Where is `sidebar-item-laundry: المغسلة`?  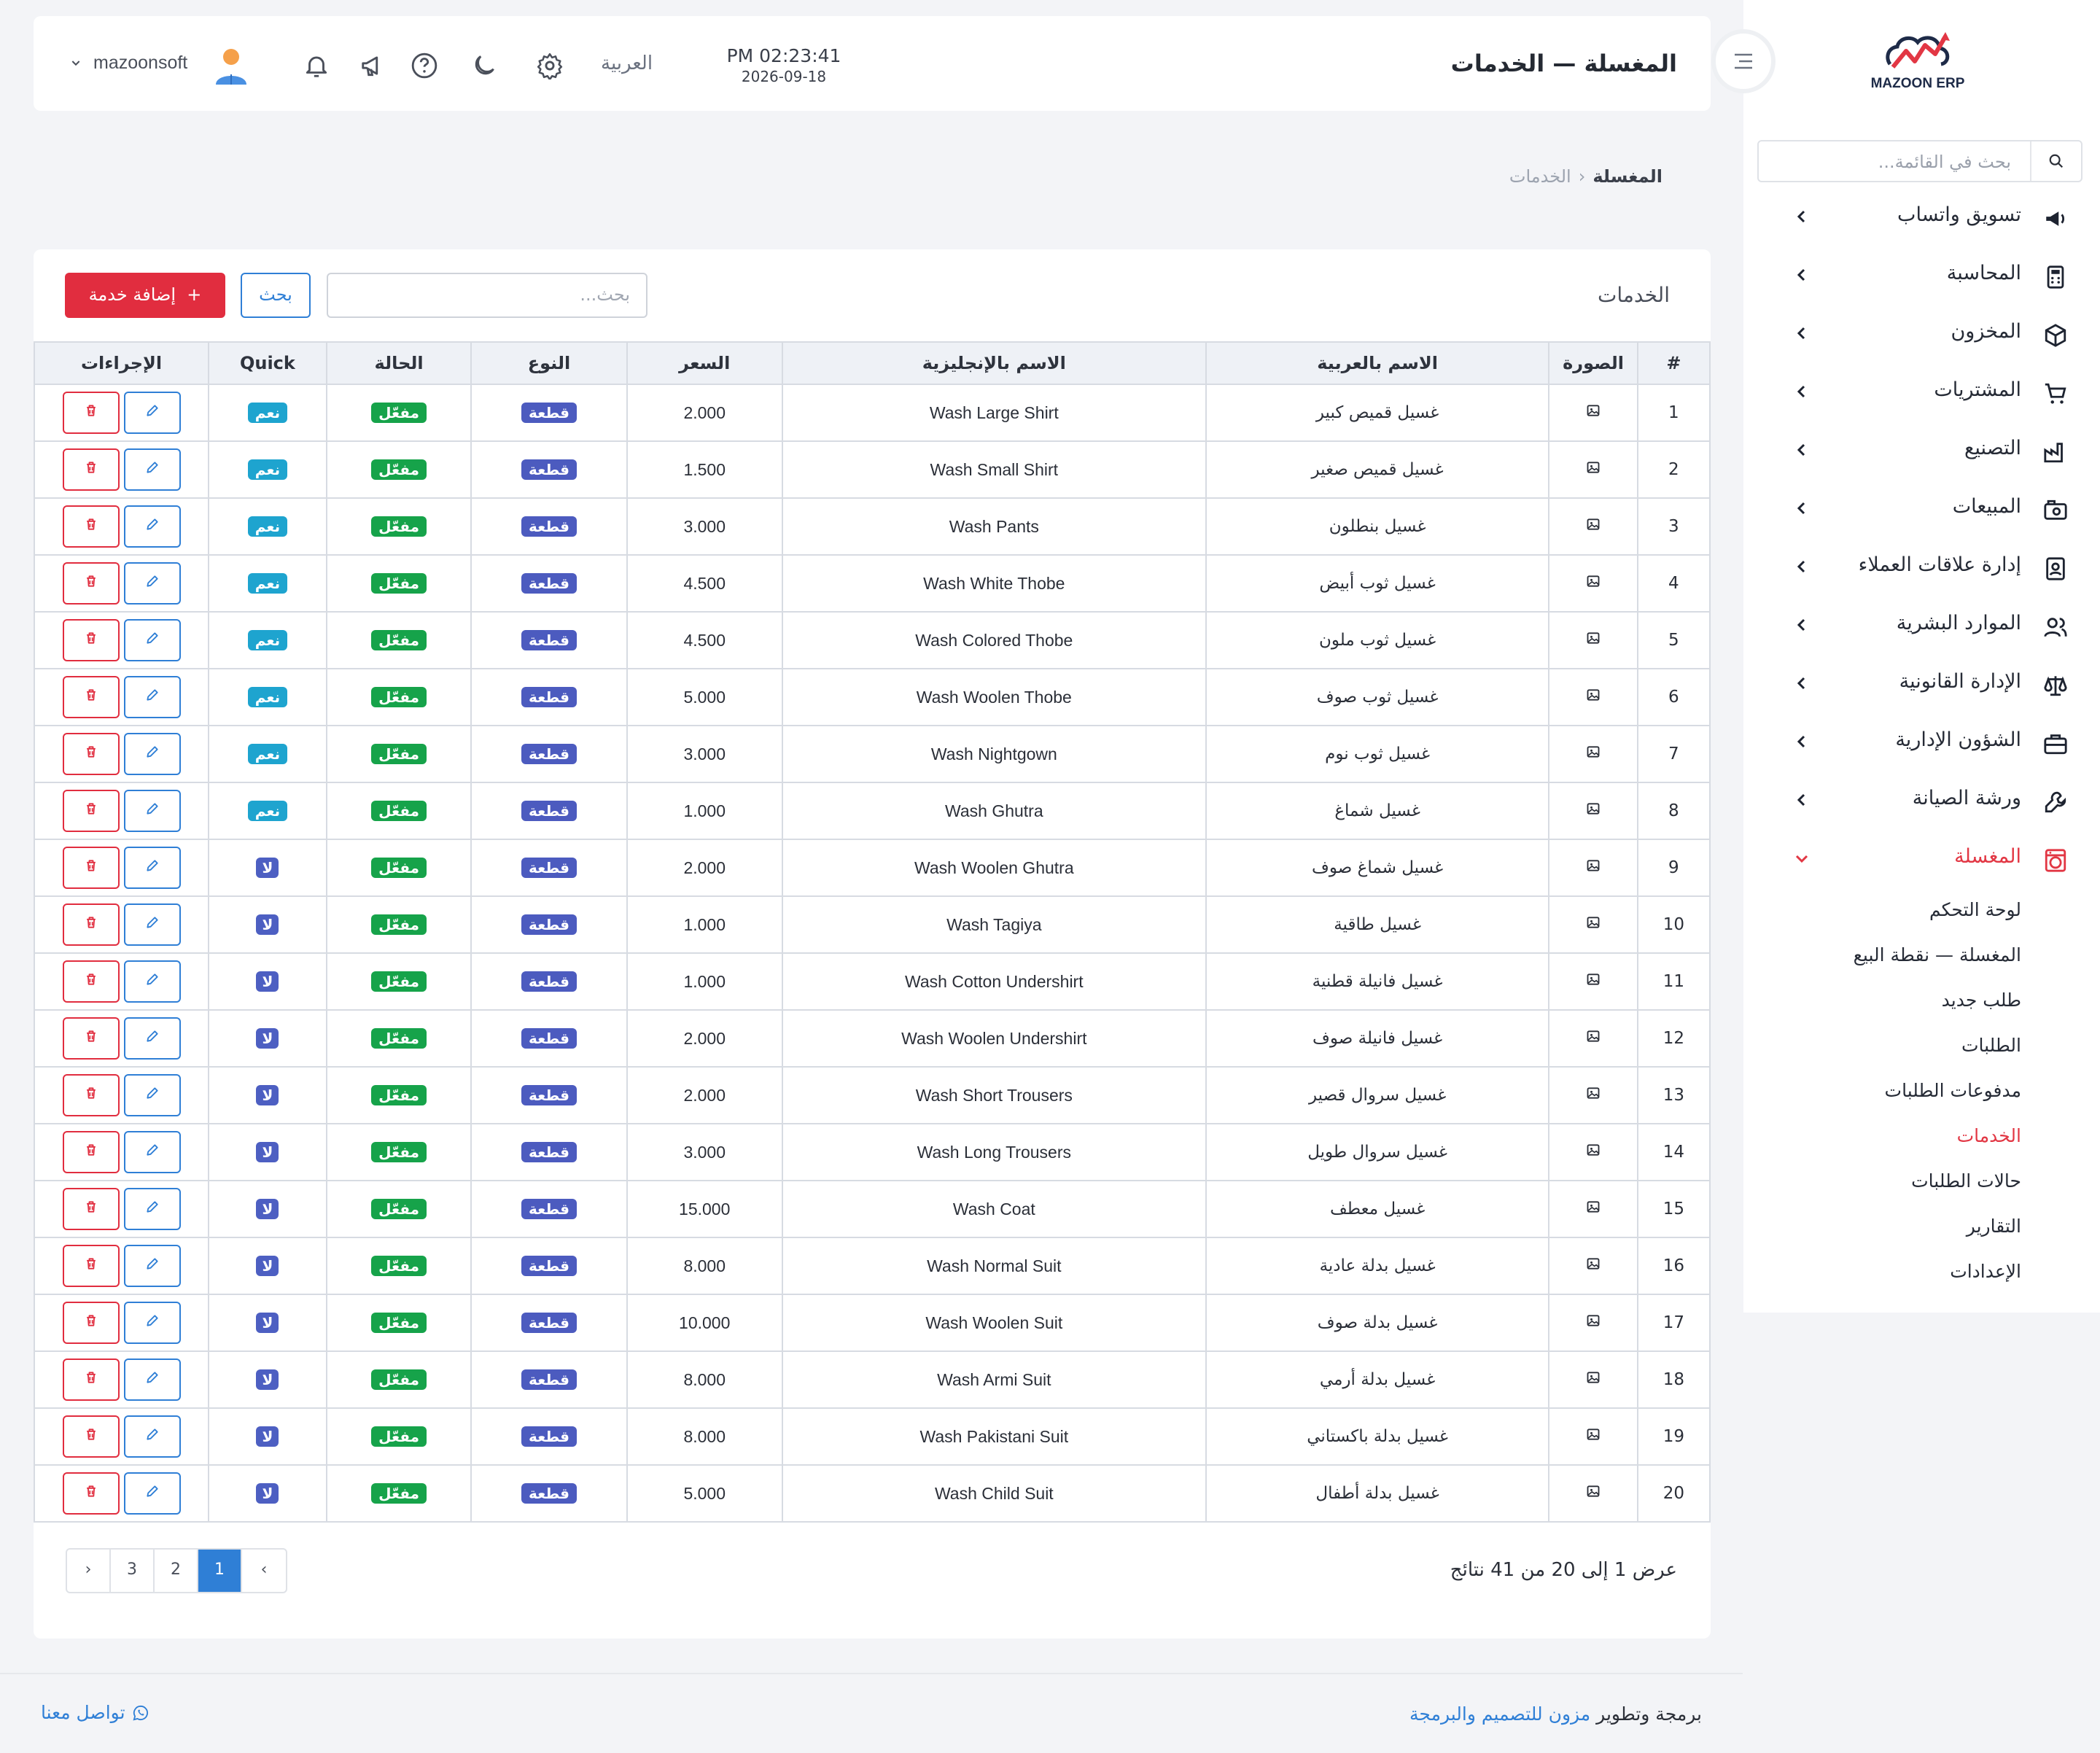 sidebar-item-laundry: المغسلة is located at coordinates (1921, 860).